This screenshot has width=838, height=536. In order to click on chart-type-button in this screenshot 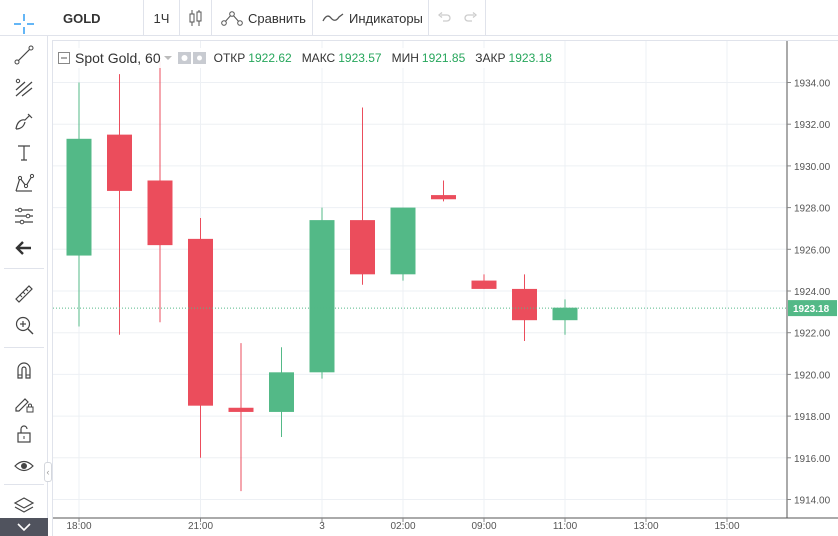, I will do `click(196, 18)`.